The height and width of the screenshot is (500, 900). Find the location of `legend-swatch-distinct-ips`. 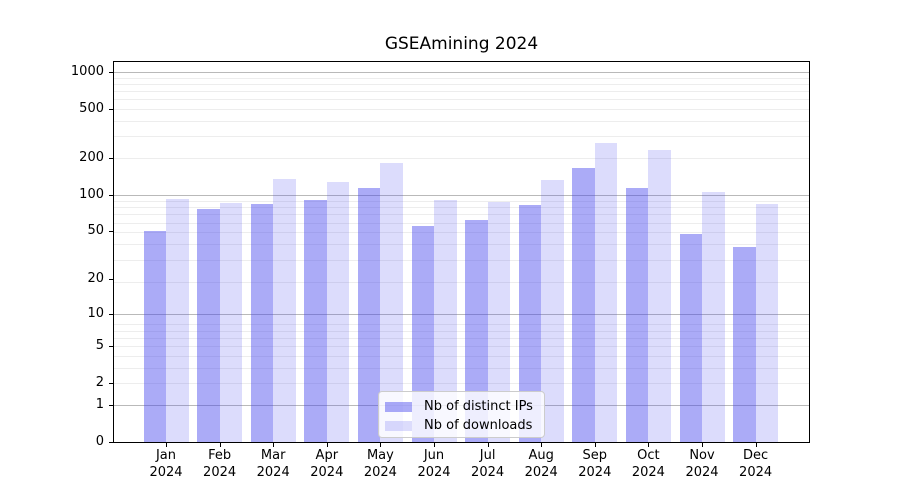

legend-swatch-distinct-ips is located at coordinates (398, 406).